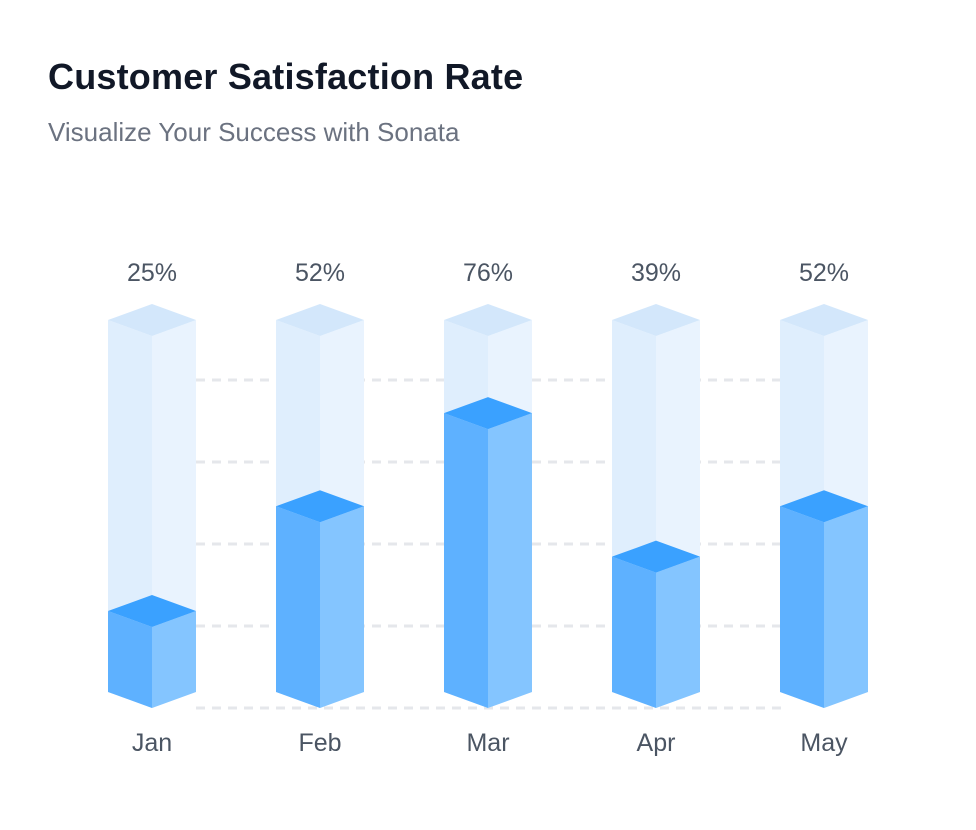 This screenshot has width=976, height=830. What do you see at coordinates (319, 743) in the screenshot?
I see `x-tick-label: Feb` at bounding box center [319, 743].